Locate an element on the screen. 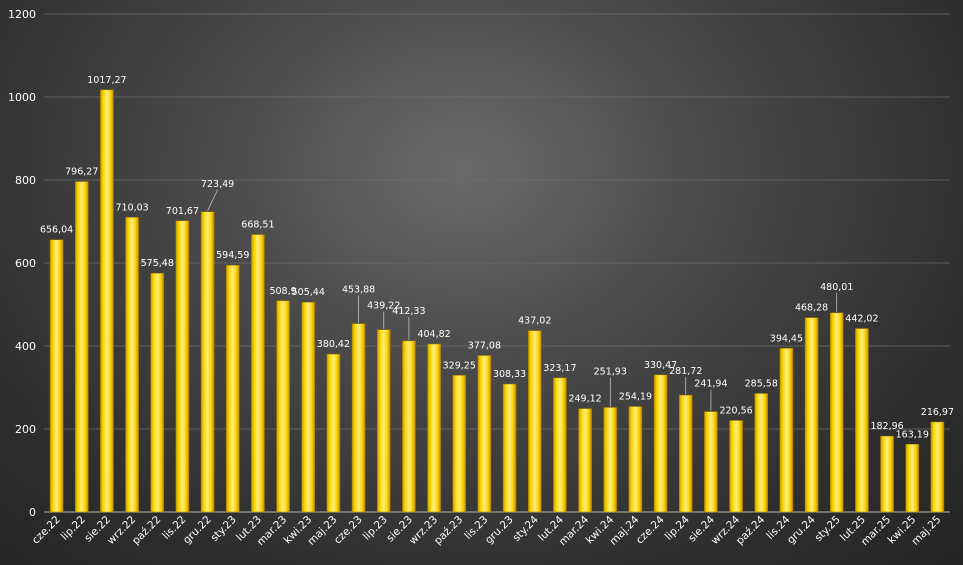 The image size is (963, 565). data-label: 468,28 is located at coordinates (811, 308).